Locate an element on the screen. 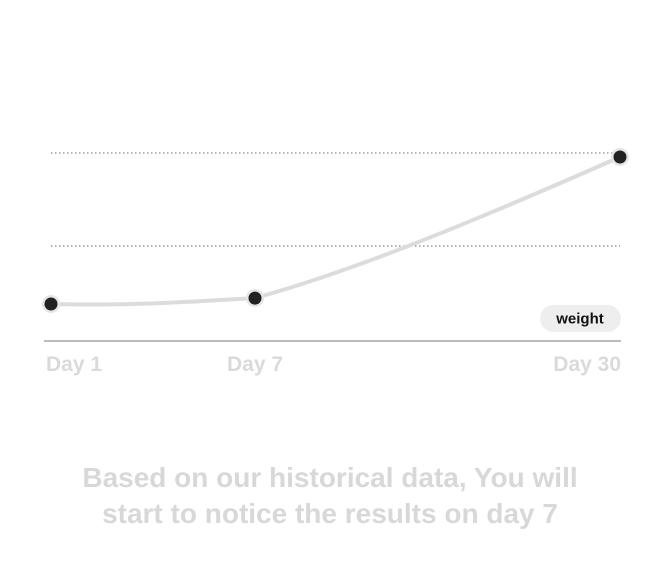  x-tick-label: Day 30 is located at coordinates (587, 364).